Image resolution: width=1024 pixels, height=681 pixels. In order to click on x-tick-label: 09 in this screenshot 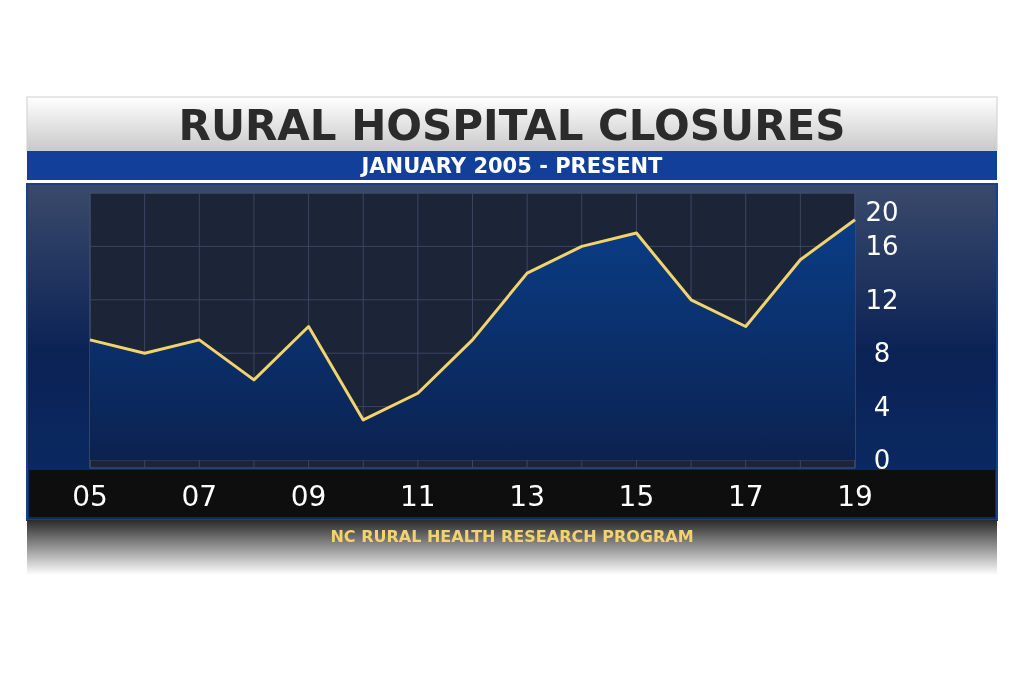, I will do `click(308, 496)`.